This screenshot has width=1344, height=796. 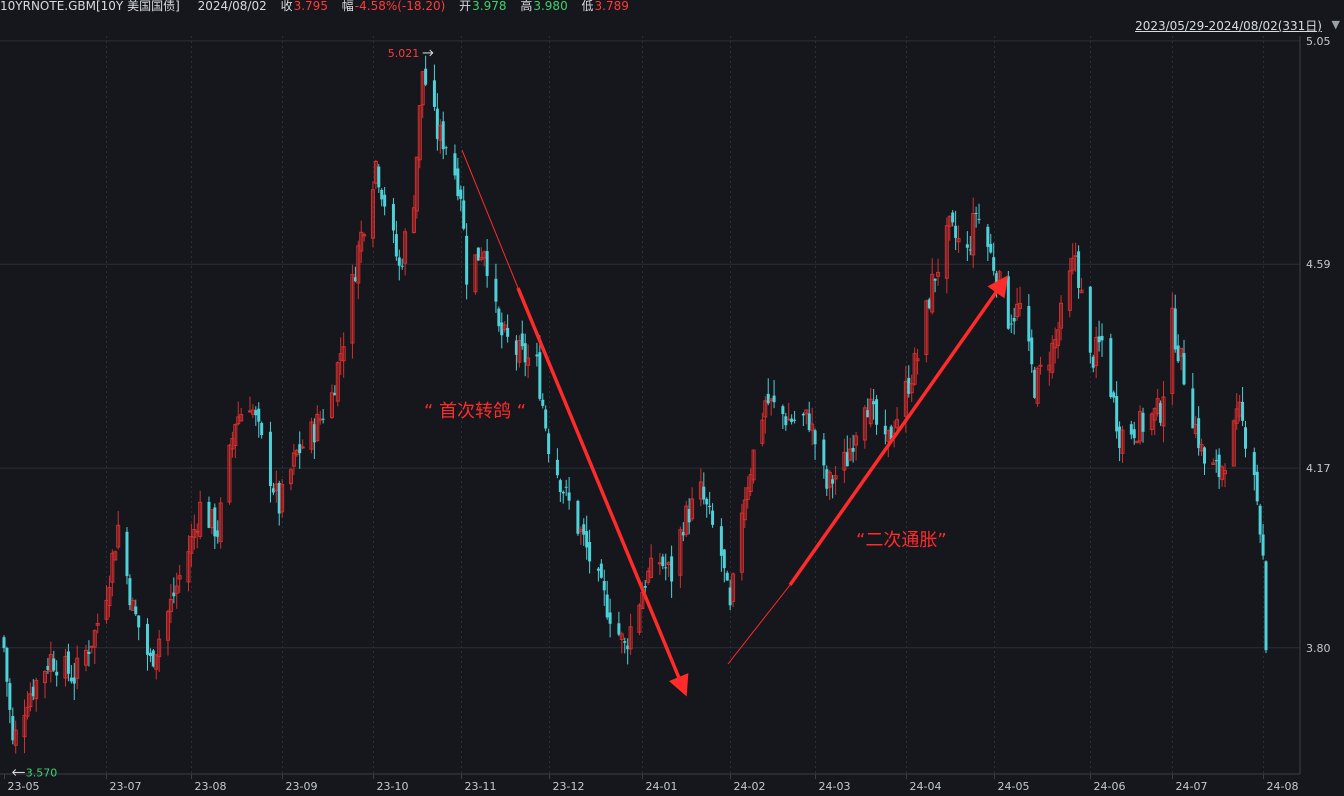 I want to click on x-tick-label: 23-05, so click(x=24, y=786).